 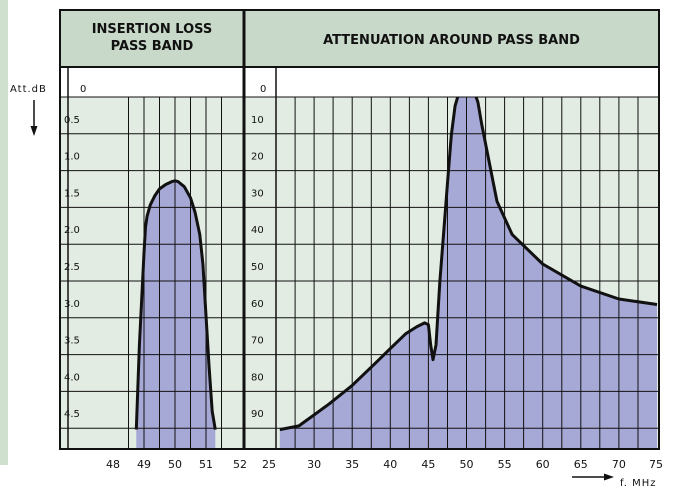 What do you see at coordinates (543, 464) in the screenshot?
I see `x-tick-label-right: 60` at bounding box center [543, 464].